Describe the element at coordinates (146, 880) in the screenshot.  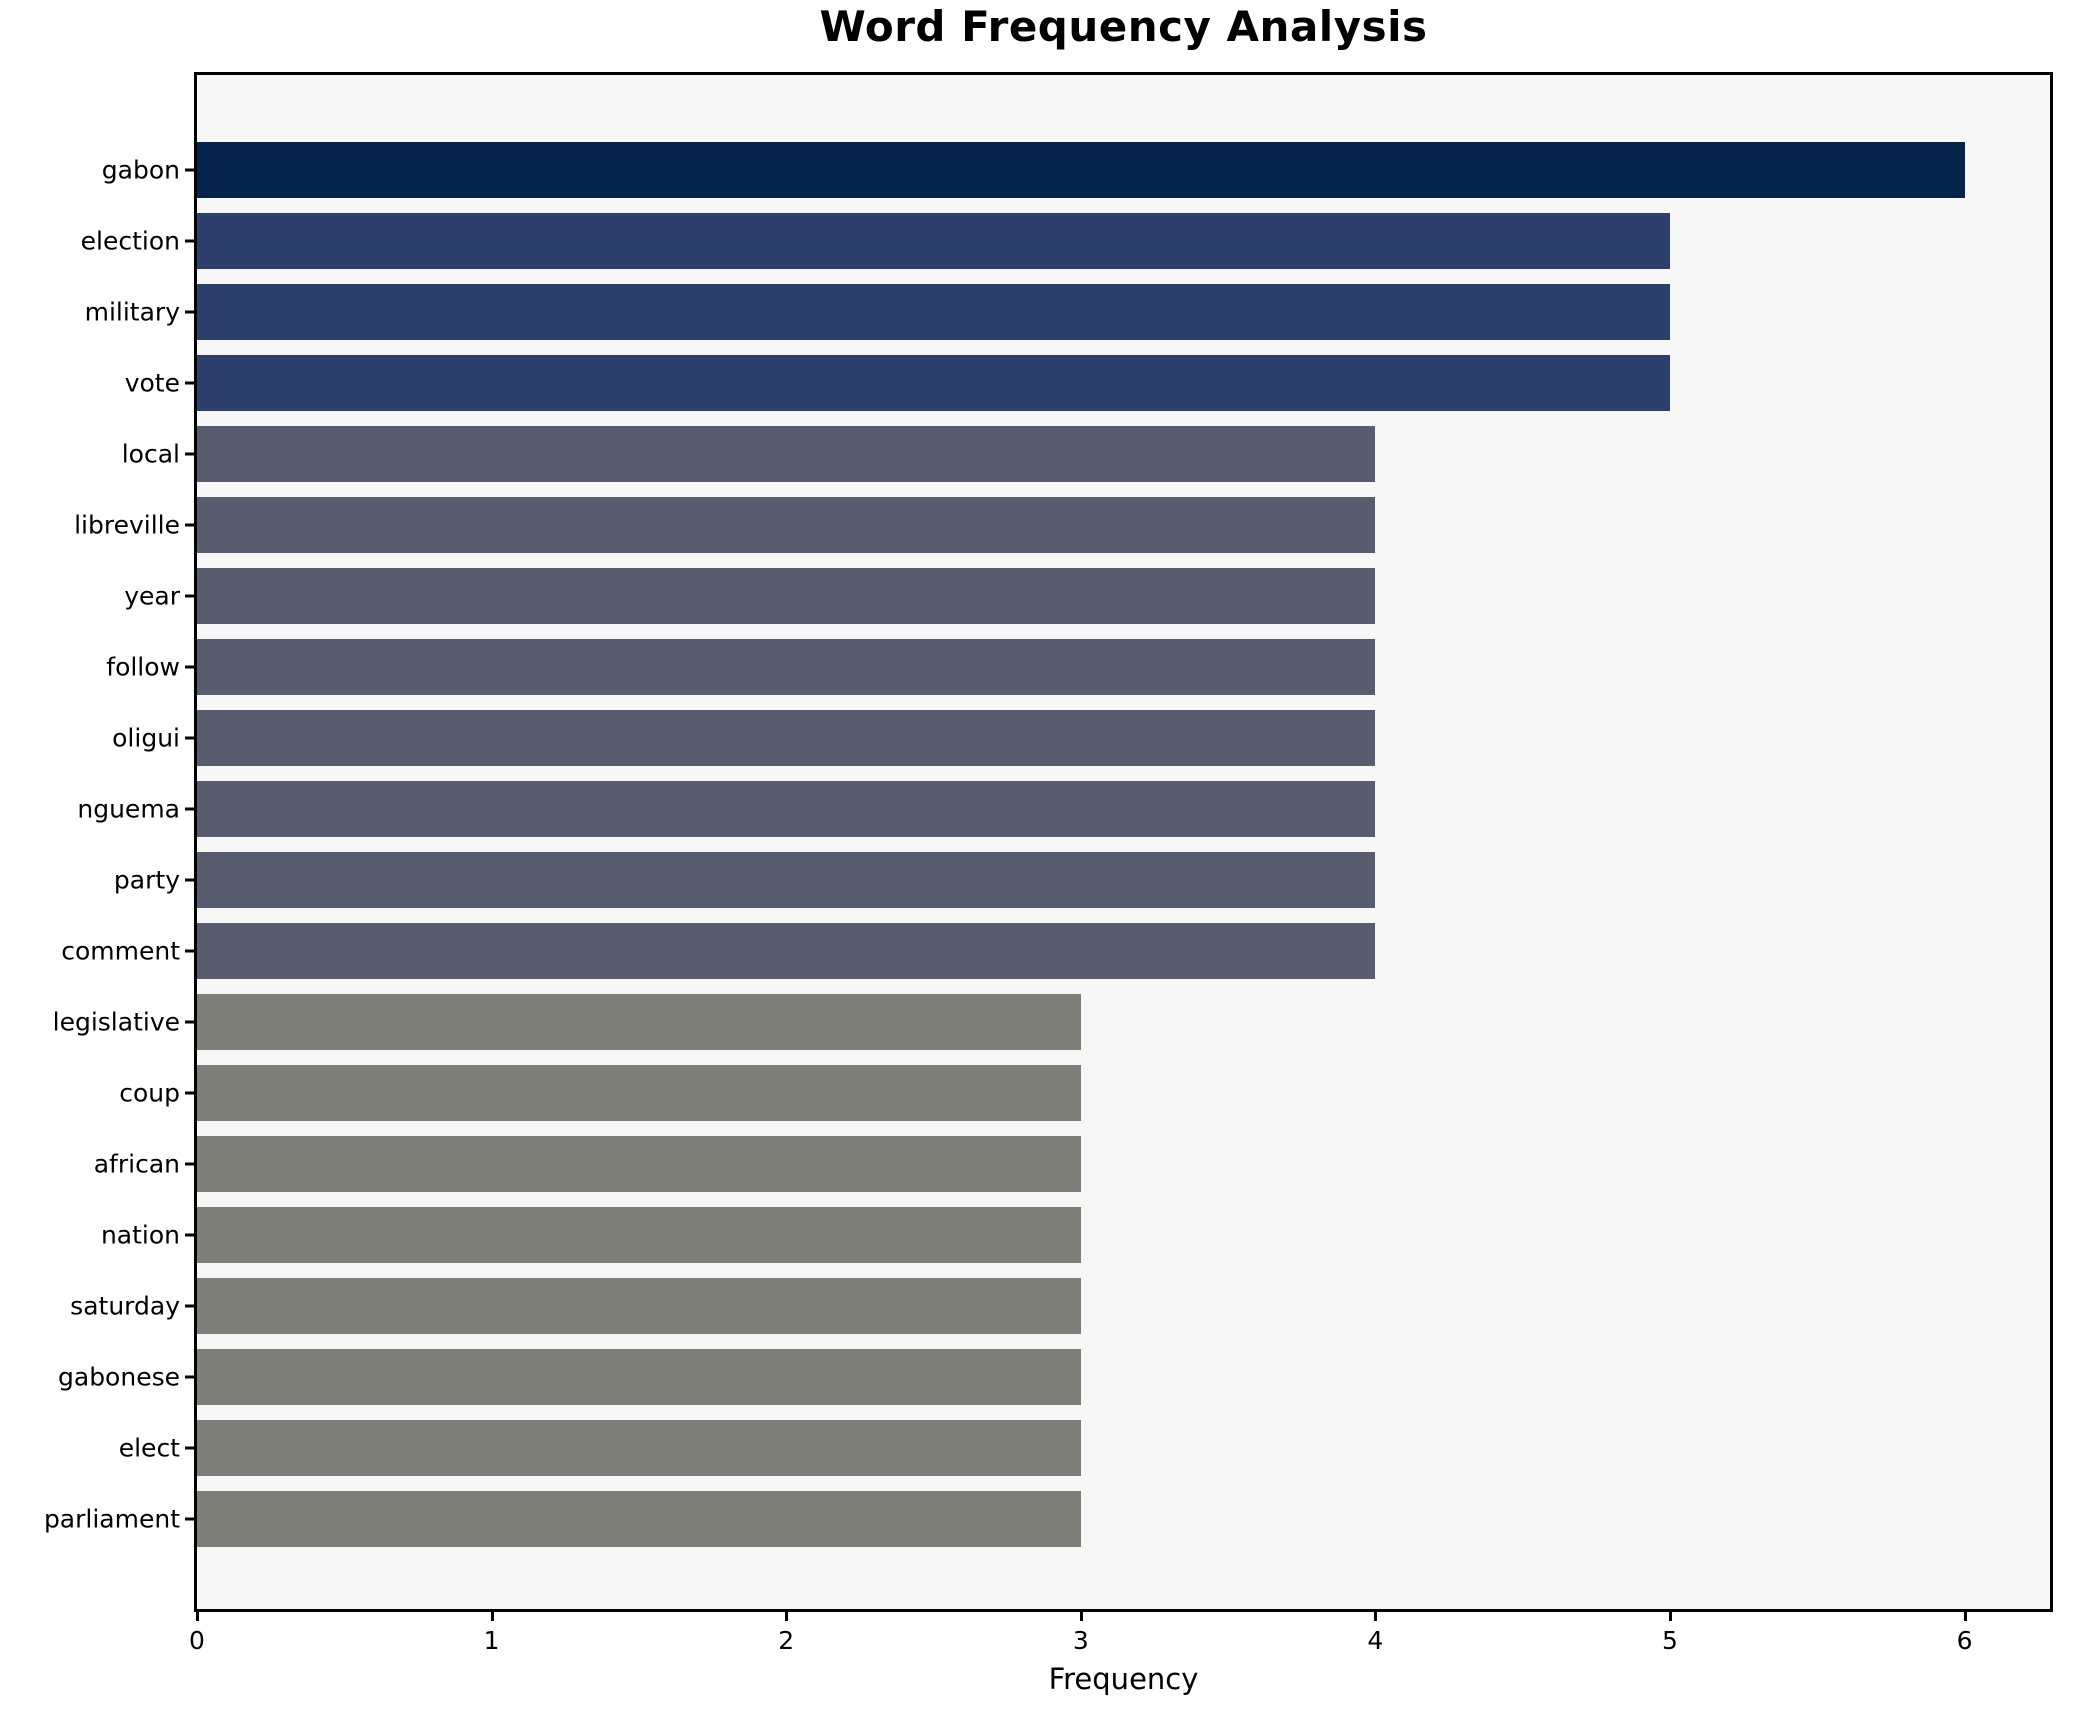
I see `y-tick-label: party` at that location.